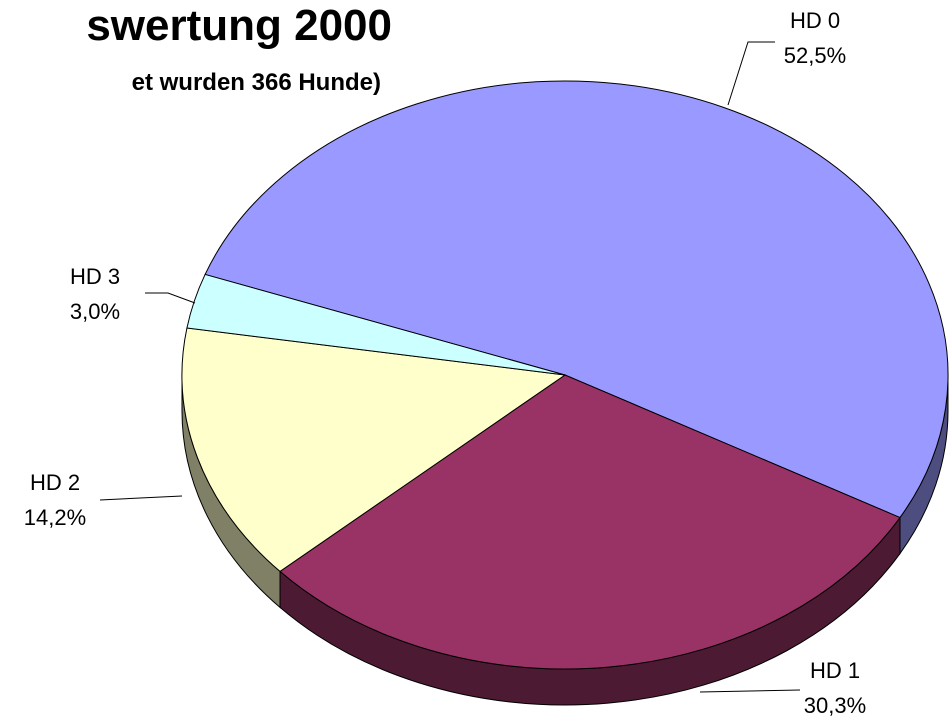  I want to click on chart-title: swertung 2000, so click(239, 25).